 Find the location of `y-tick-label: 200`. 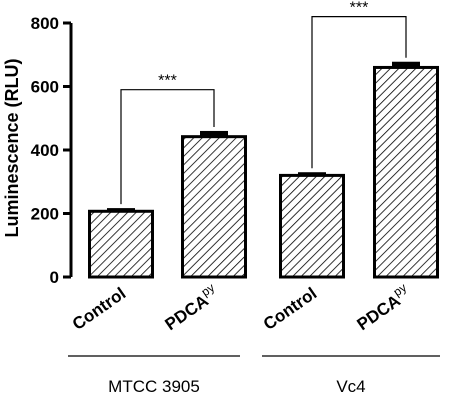

y-tick-label: 200 is located at coordinates (45, 214).